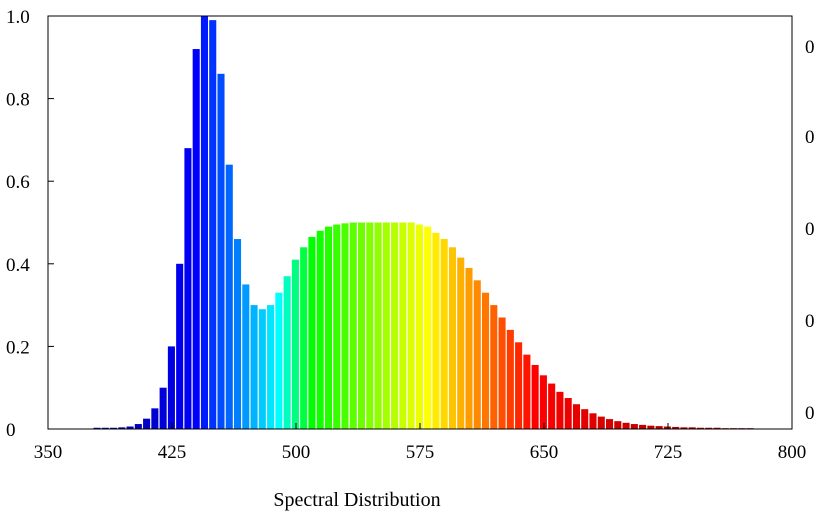 This screenshot has height=518, width=817. Describe the element at coordinates (18, 347) in the screenshot. I see `y-tick-label: 0.2` at that location.